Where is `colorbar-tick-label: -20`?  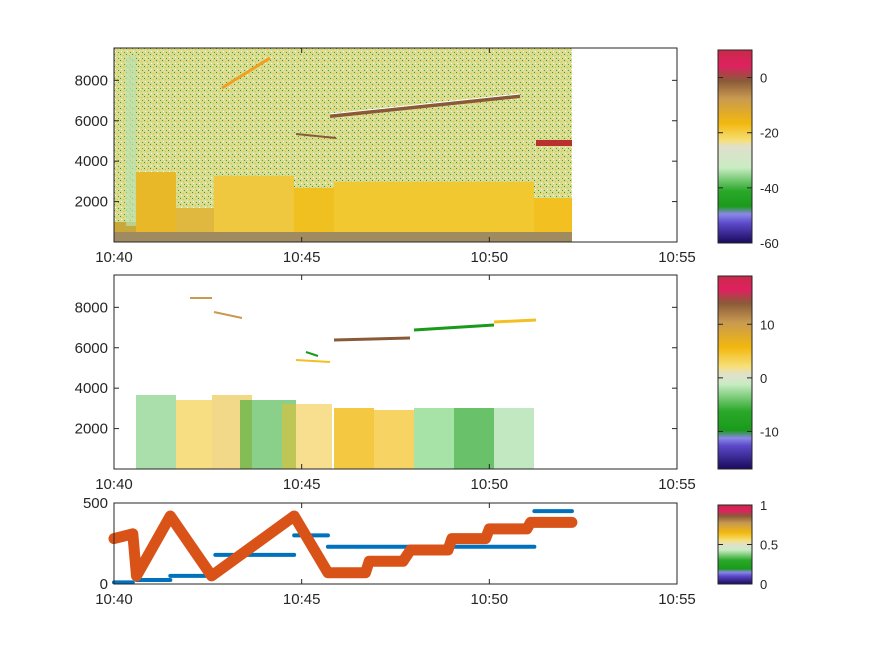 colorbar-tick-label: -20 is located at coordinates (769, 133).